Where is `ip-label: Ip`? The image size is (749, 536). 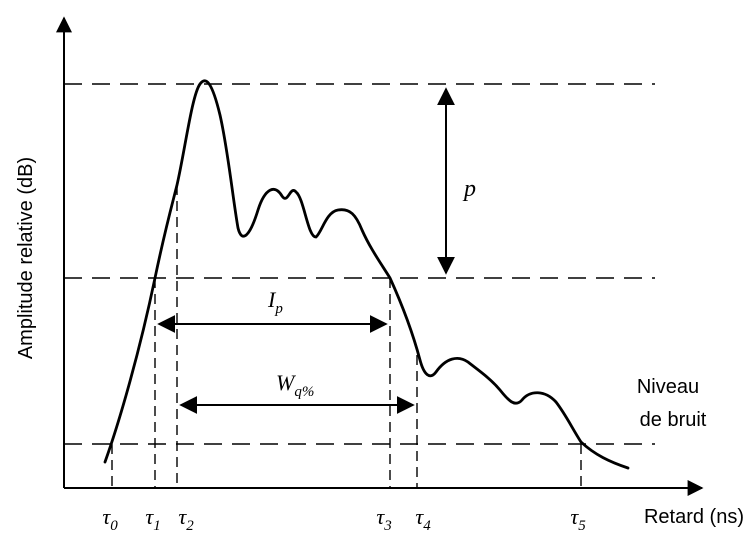 ip-label: Ip is located at coordinates (275, 302).